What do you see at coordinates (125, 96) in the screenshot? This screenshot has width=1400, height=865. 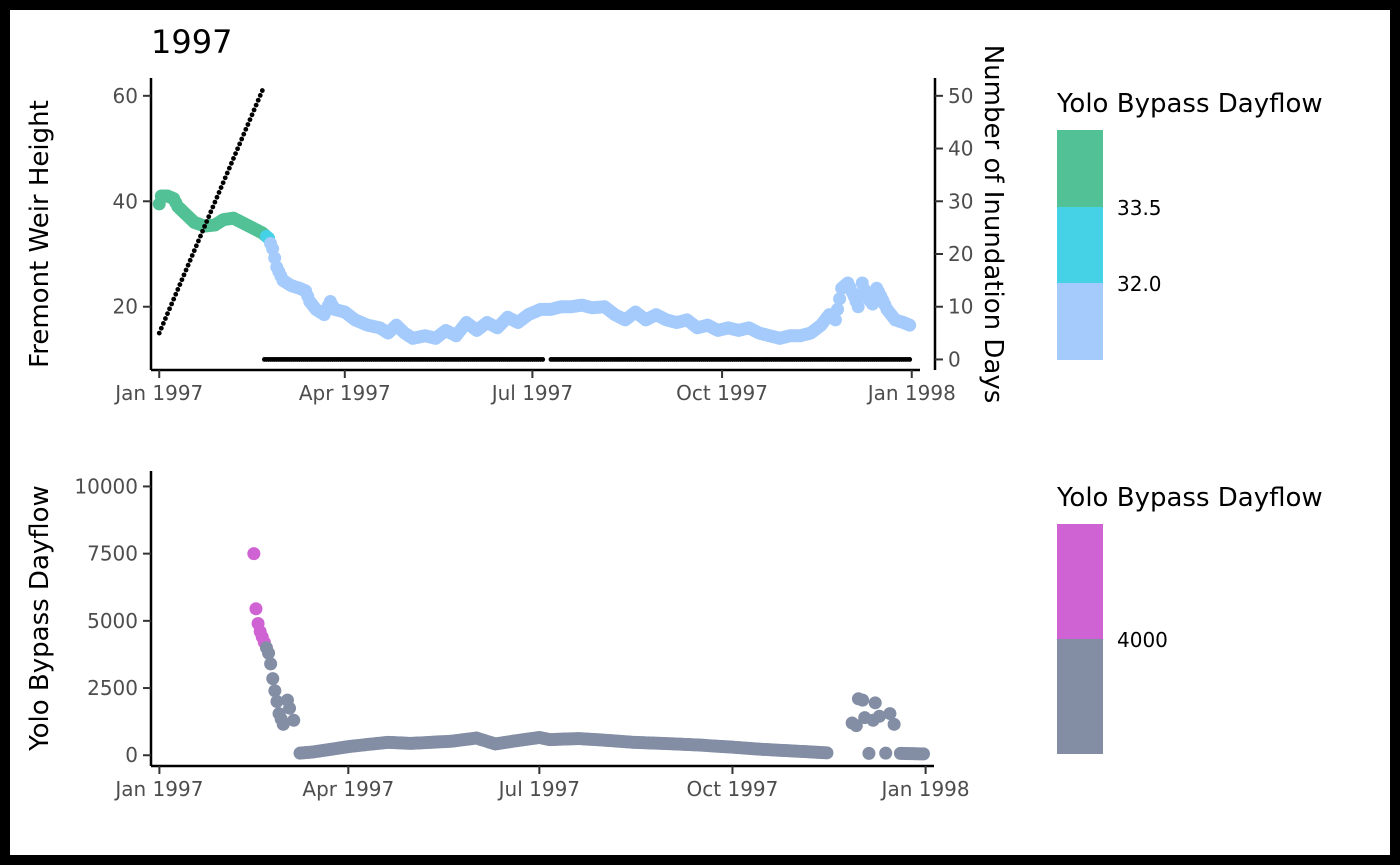 I see `y-tick-label: 60` at bounding box center [125, 96].